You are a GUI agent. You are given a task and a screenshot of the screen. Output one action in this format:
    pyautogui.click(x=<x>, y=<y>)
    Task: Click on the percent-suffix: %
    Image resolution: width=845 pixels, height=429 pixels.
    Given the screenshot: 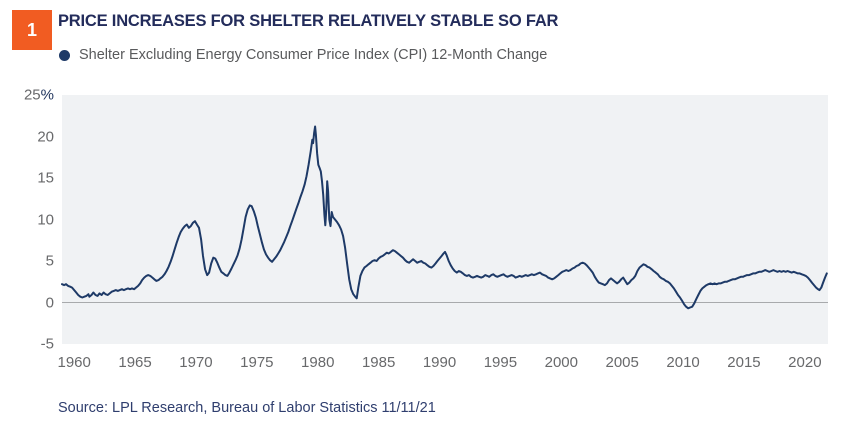 What is the action you would take?
    pyautogui.click(x=47, y=95)
    